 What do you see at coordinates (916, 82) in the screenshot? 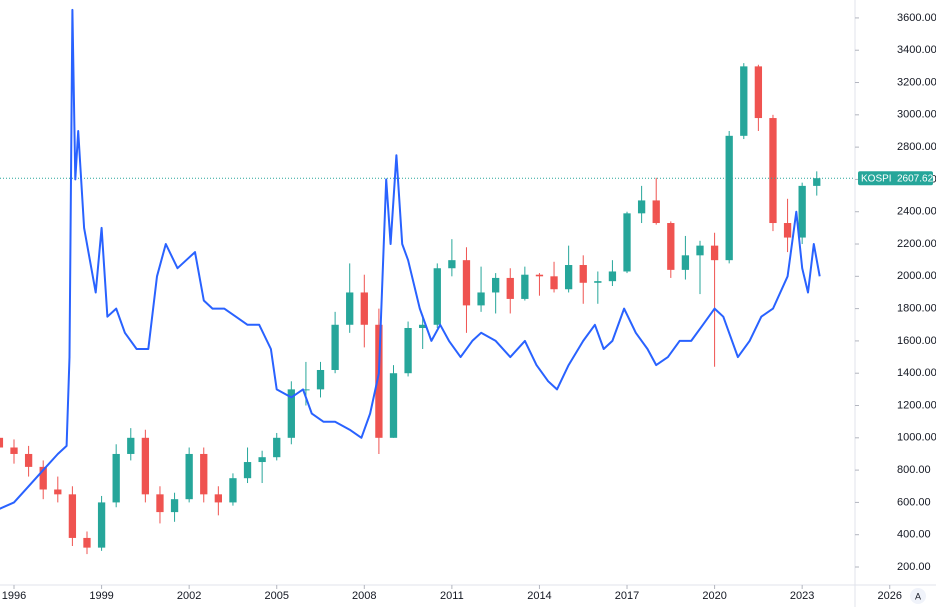
I see `y-tick-label: 3200.00` at bounding box center [916, 82].